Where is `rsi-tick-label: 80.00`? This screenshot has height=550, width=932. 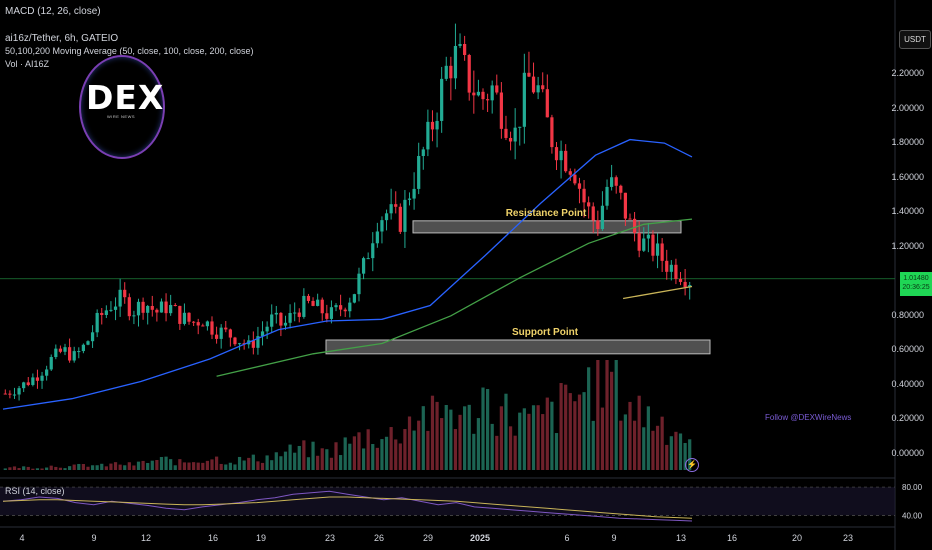
rsi-tick-label: 80.00 is located at coordinates (912, 487).